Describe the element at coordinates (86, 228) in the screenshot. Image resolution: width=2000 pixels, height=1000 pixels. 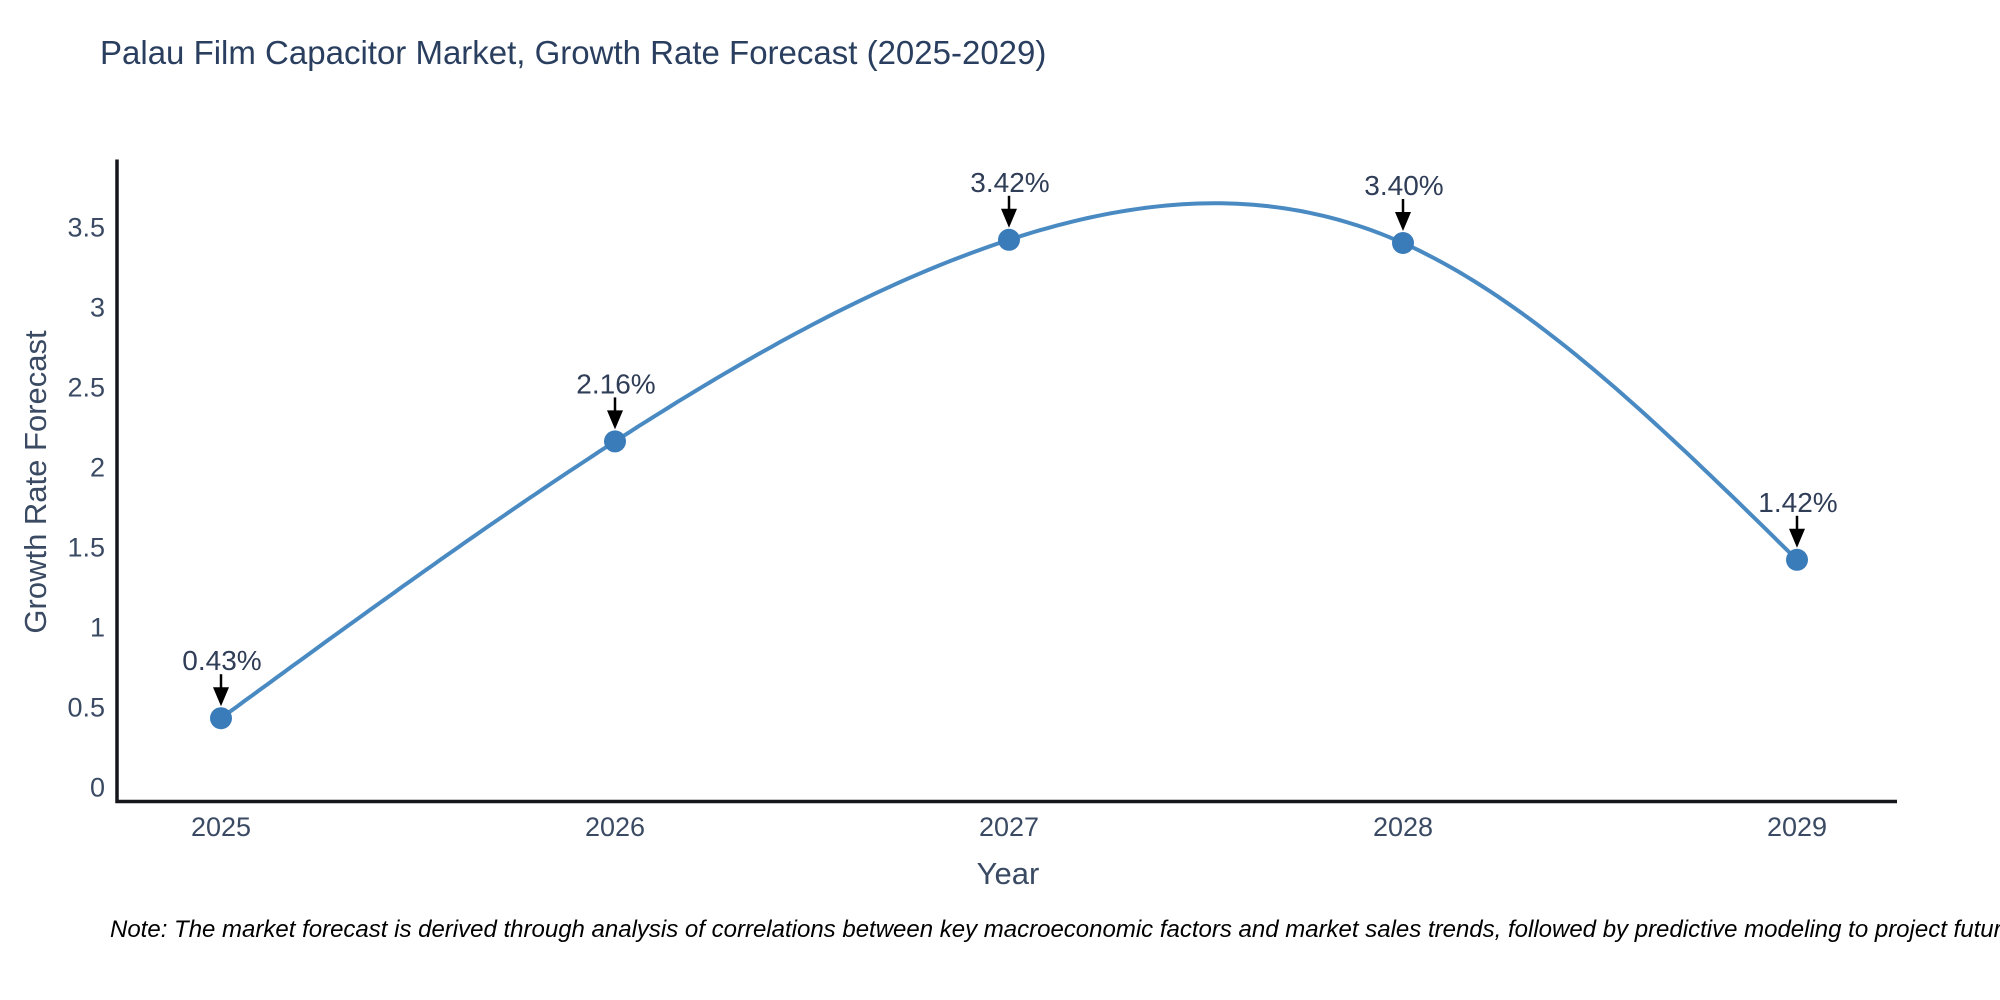
I see `y-tick-label: 3.5` at that location.